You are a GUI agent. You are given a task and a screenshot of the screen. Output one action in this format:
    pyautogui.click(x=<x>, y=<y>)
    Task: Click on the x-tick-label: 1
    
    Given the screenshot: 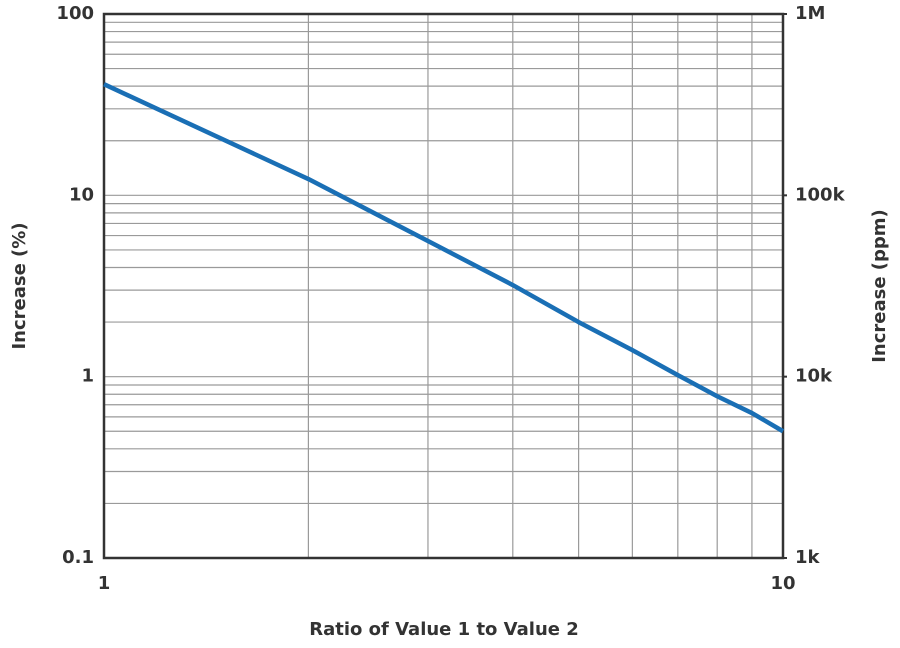 What is the action you would take?
    pyautogui.click(x=104, y=583)
    